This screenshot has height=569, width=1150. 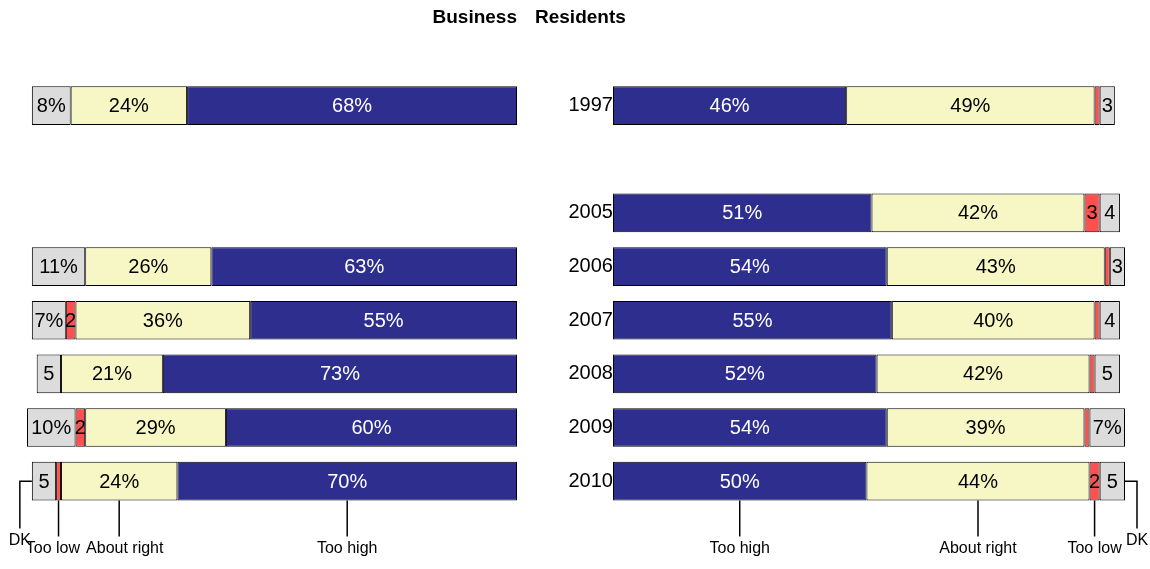 I want to click on y-tick-label: 2008, so click(x=590, y=372).